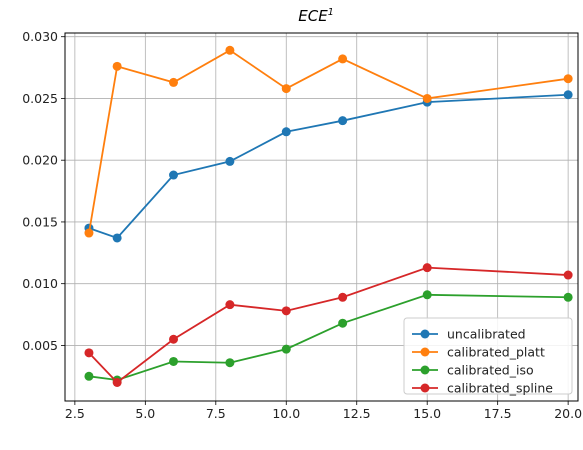 This screenshot has width=583, height=450. I want to click on x-tick-label: 15.0, so click(427, 413).